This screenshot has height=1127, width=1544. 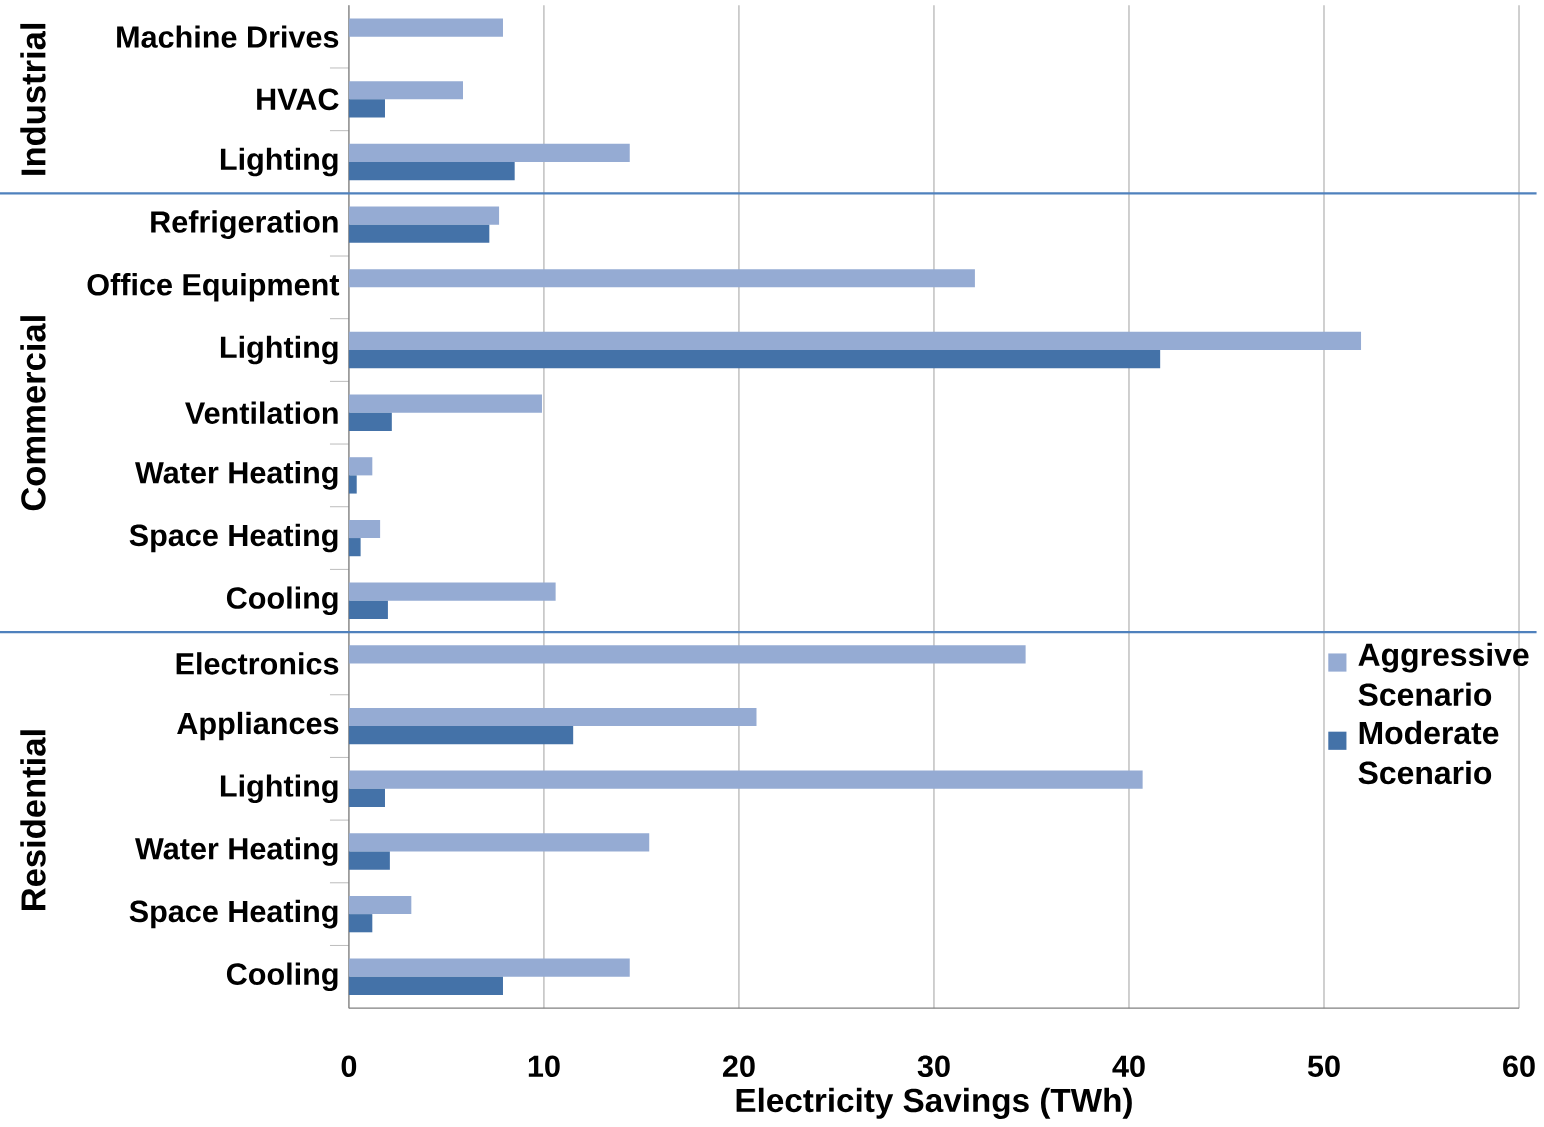 I want to click on x-axis-title: Electricity Savings (TWh), so click(x=934, y=1103).